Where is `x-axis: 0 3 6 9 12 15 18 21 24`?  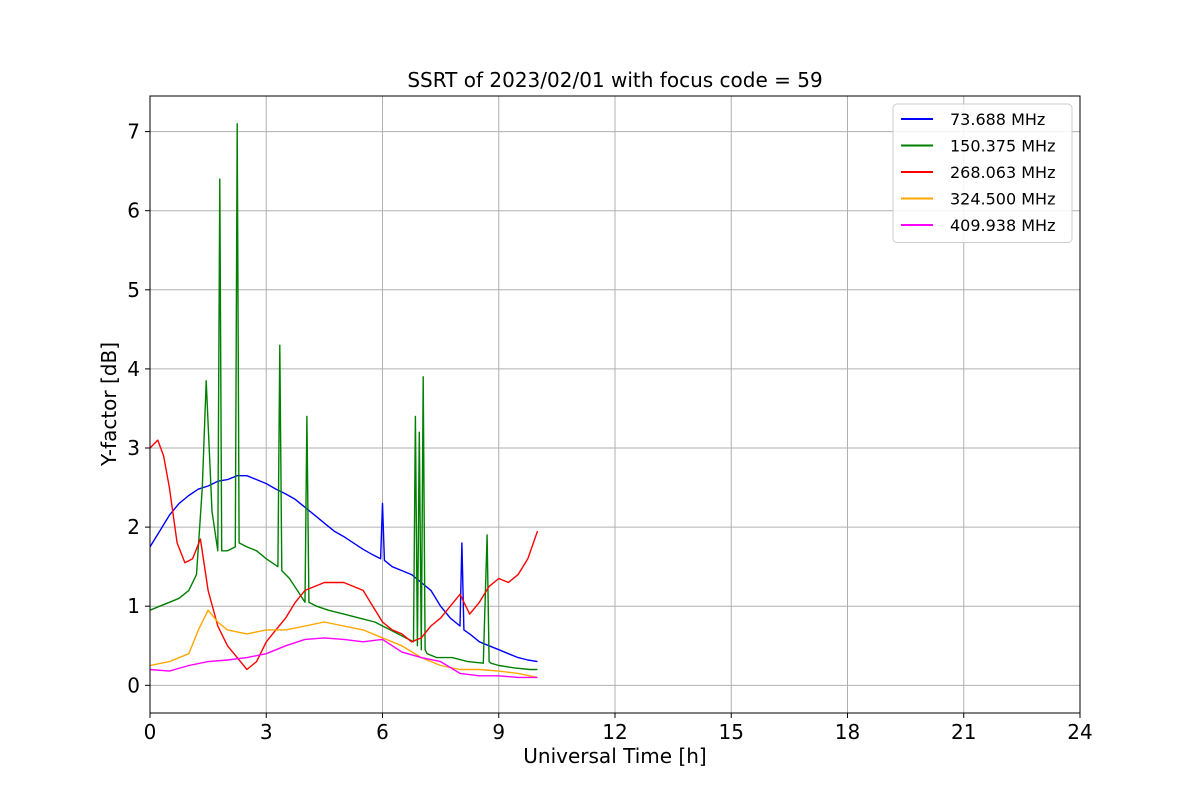 x-axis: 0 3 6 9 12 15 18 21 24 is located at coordinates (618, 728).